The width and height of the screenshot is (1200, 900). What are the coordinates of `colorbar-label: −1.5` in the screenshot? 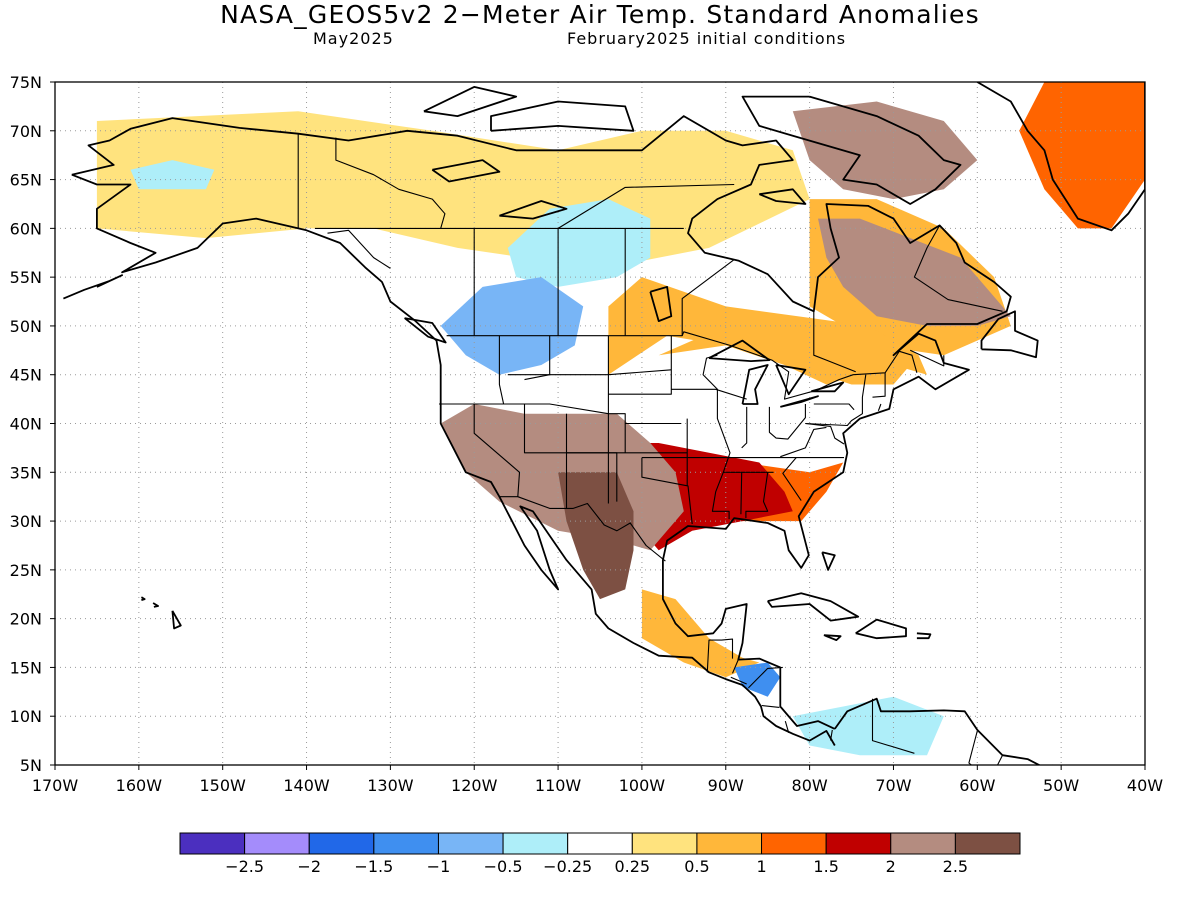 It's located at (373, 866).